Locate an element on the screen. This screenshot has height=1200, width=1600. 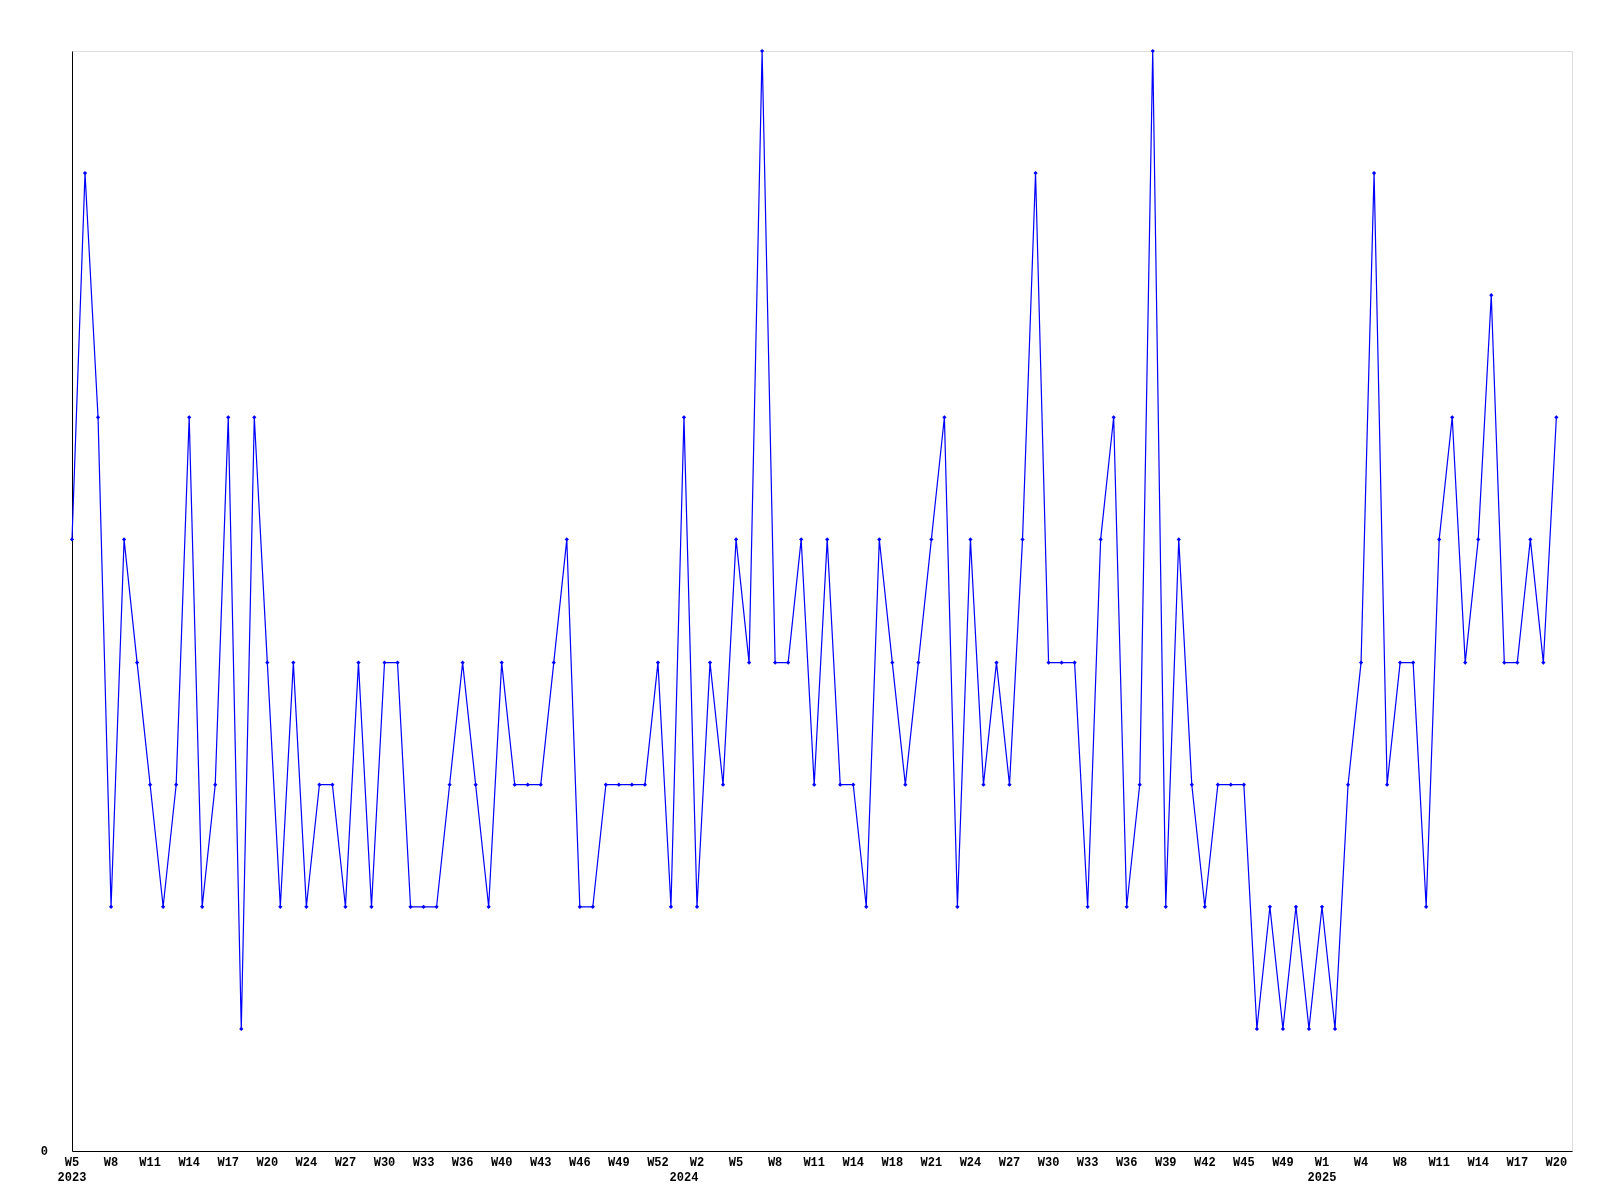
x-tick-label: W43 is located at coordinates (540, 1163).